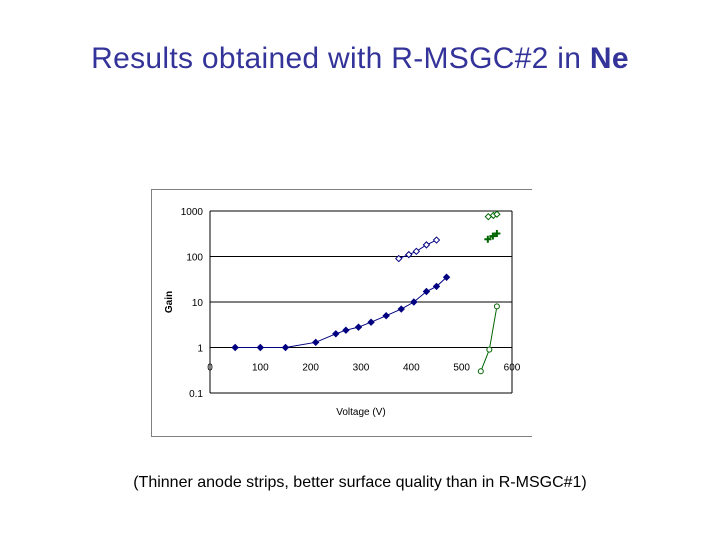 This screenshot has height=540, width=720. What do you see at coordinates (340, 58) in the screenshot?
I see `slide-title-text: Results obtained with R-MSGC#2 in` at bounding box center [340, 58].